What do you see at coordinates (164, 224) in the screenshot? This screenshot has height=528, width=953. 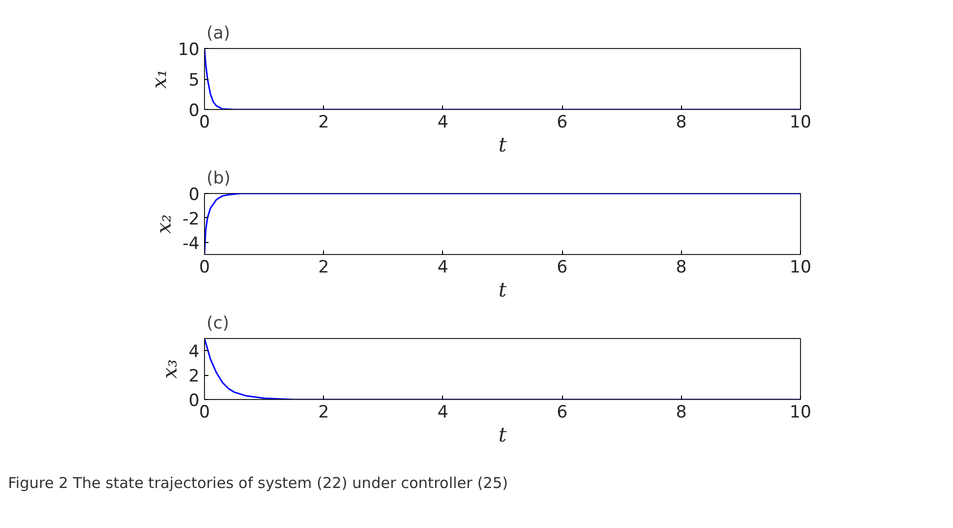 I see `y-axis-title: x₂` at bounding box center [164, 224].